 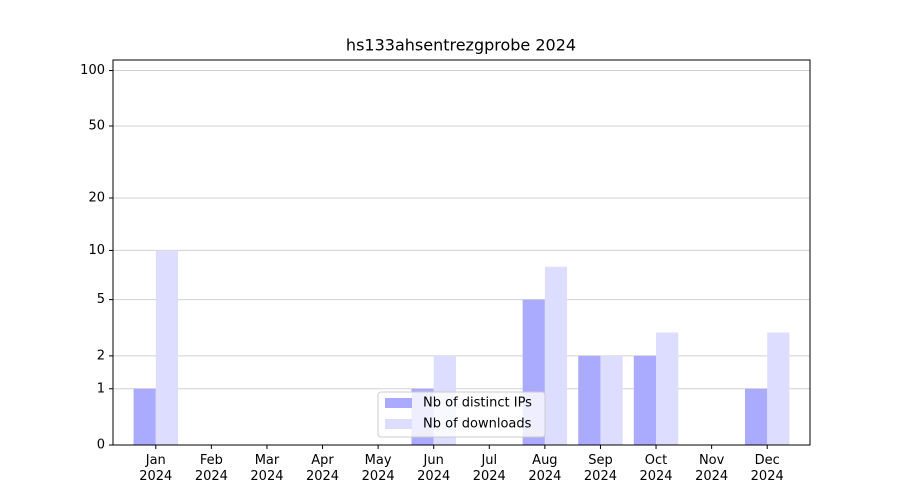 What do you see at coordinates (96, 197) in the screenshot?
I see `y-tick-label: 20` at bounding box center [96, 197].